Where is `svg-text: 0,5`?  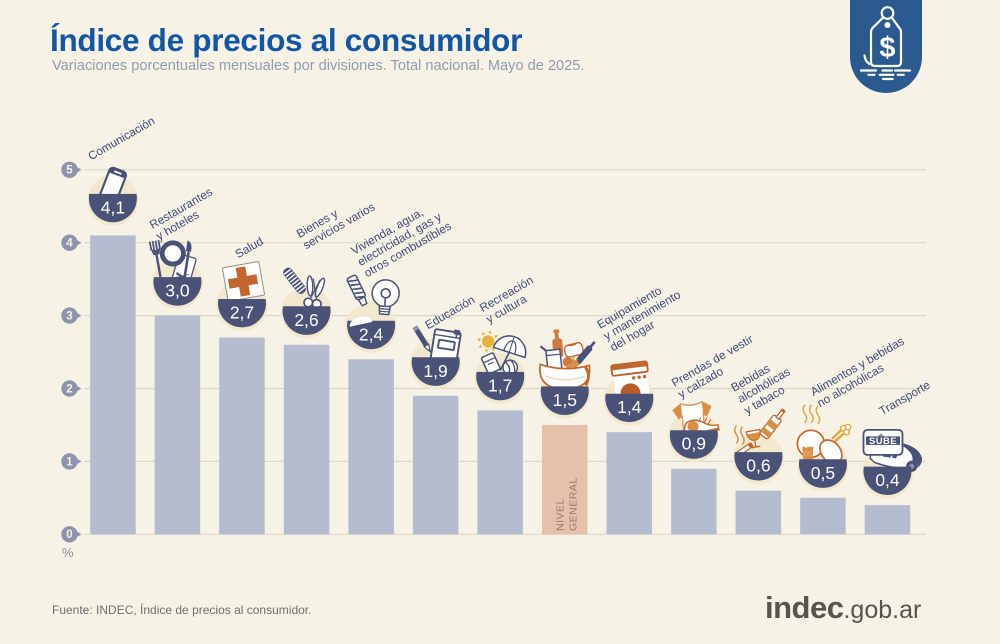 svg-text: 0,5 is located at coordinates (823, 473).